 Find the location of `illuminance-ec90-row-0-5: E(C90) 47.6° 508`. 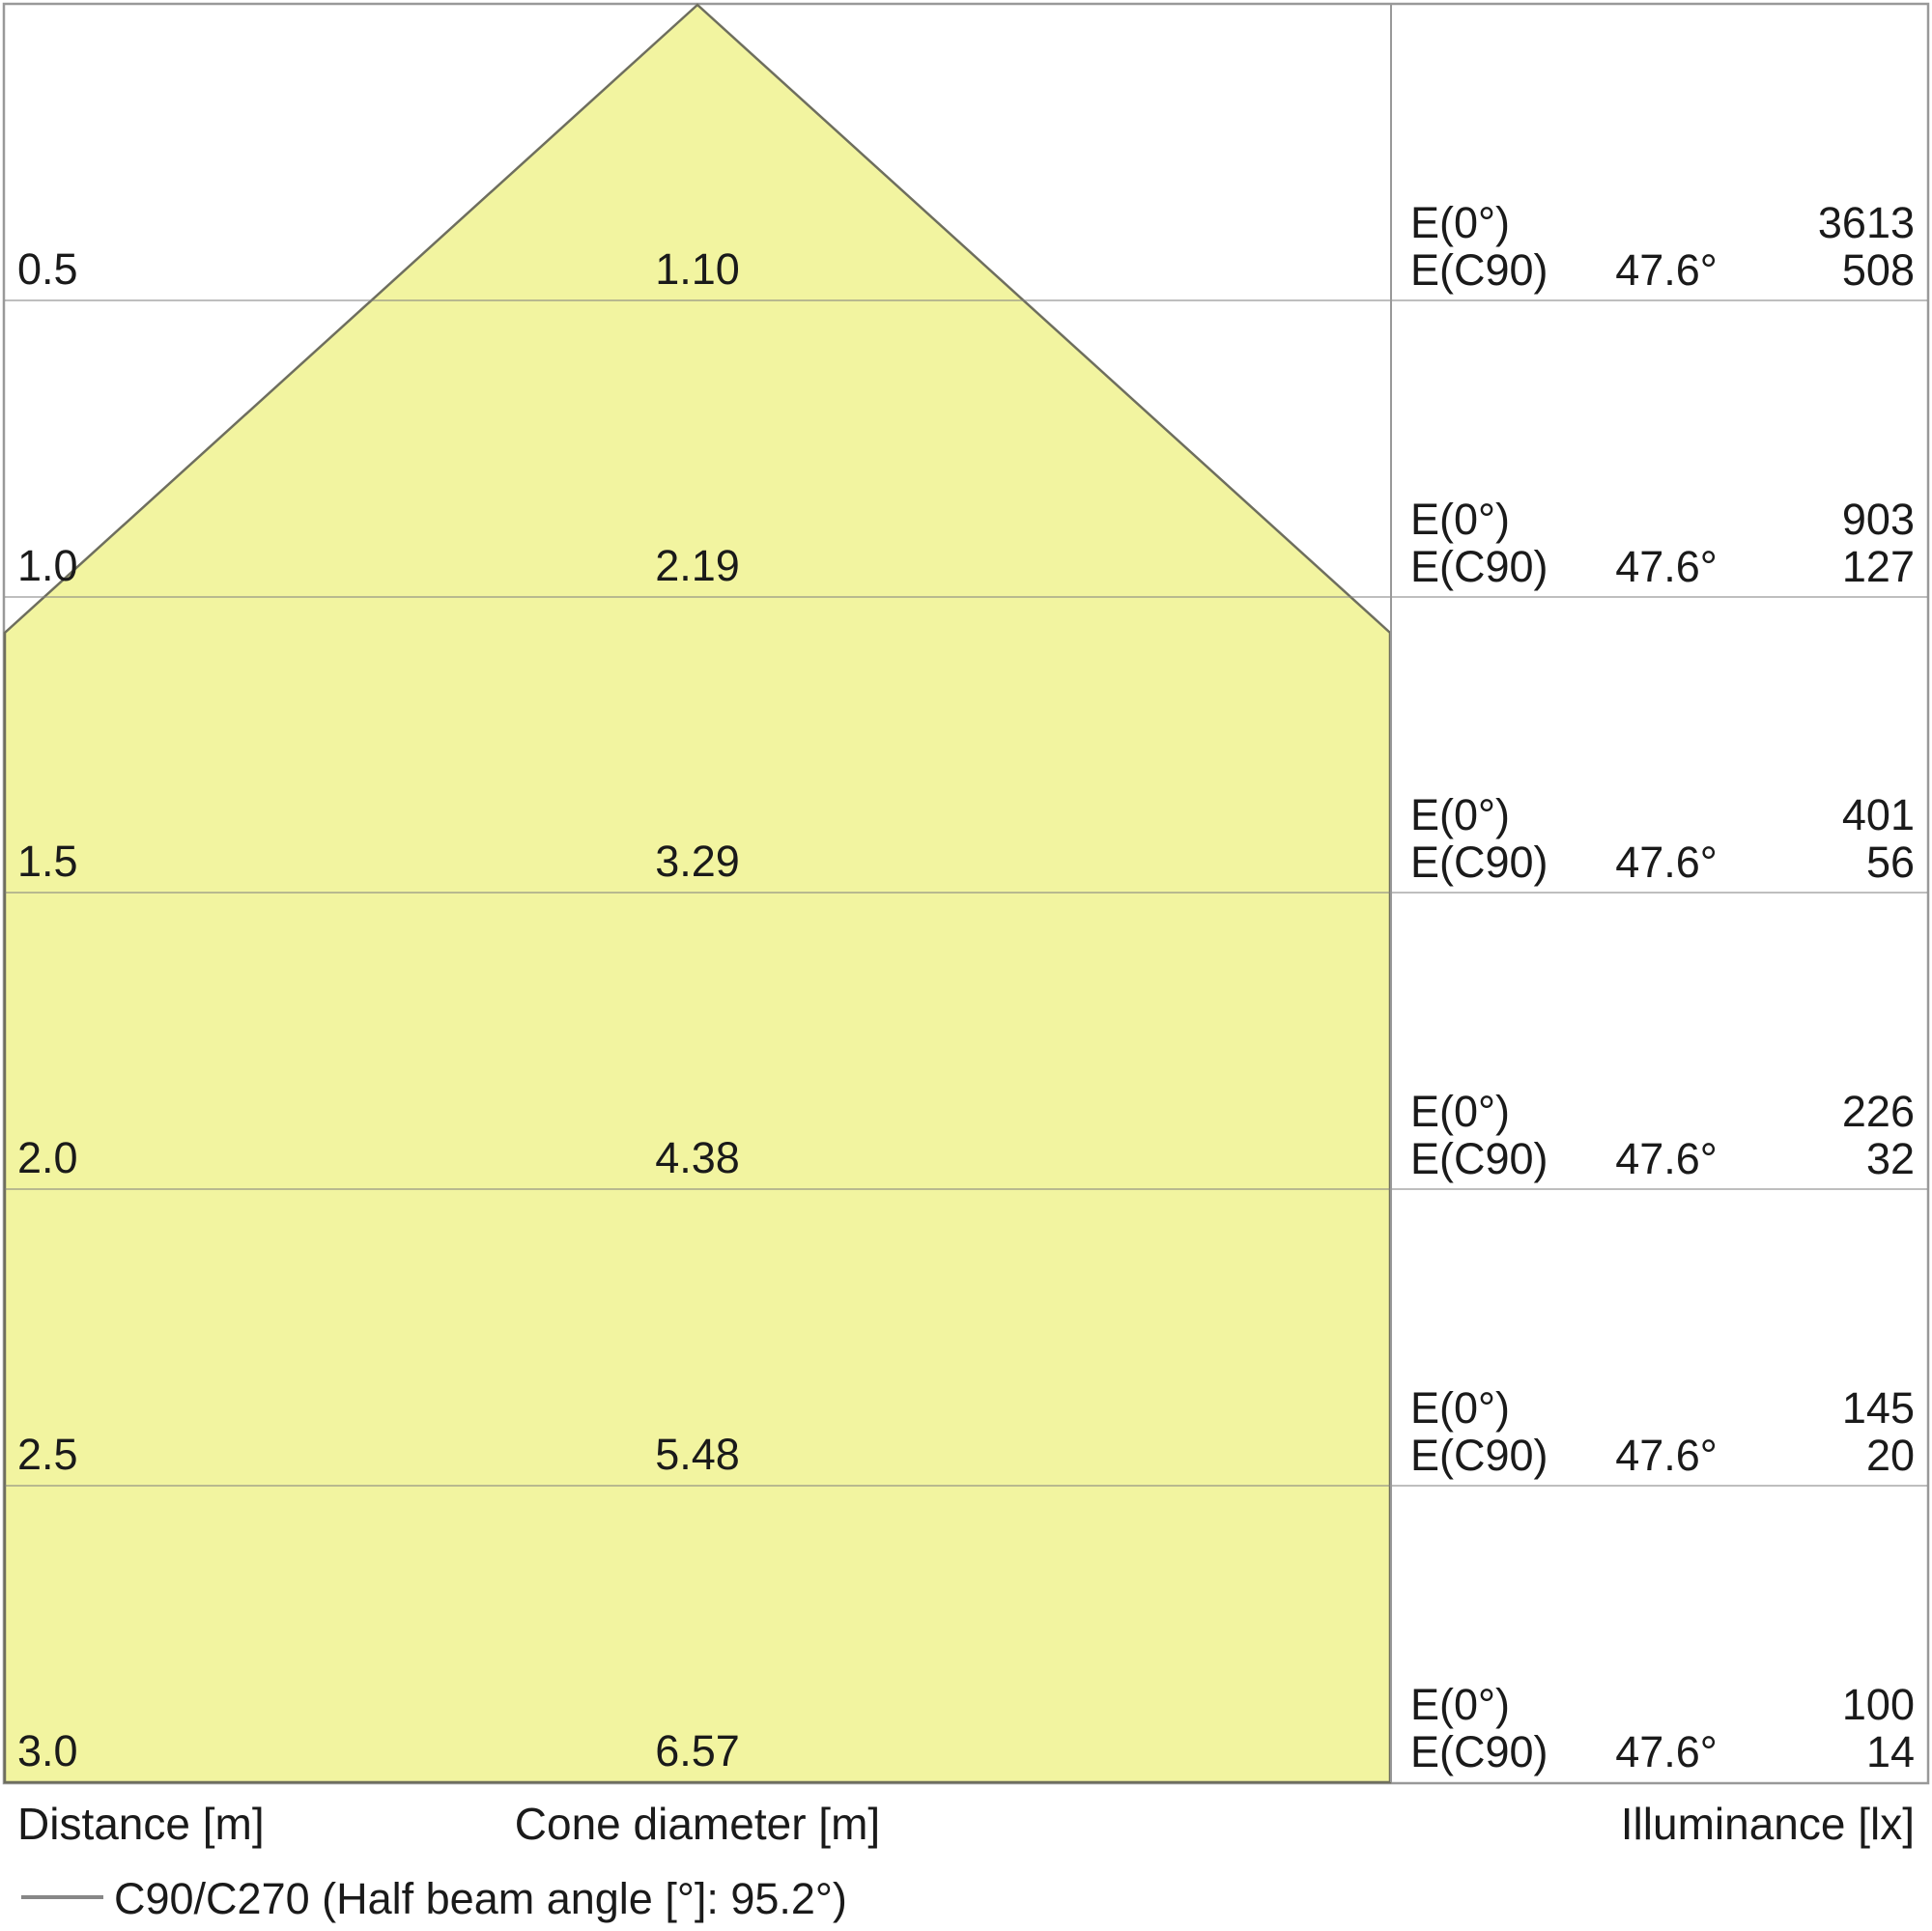

illuminance-ec90-row-0-5: E(C90) 47.6° 508 is located at coordinates (1662, 270).